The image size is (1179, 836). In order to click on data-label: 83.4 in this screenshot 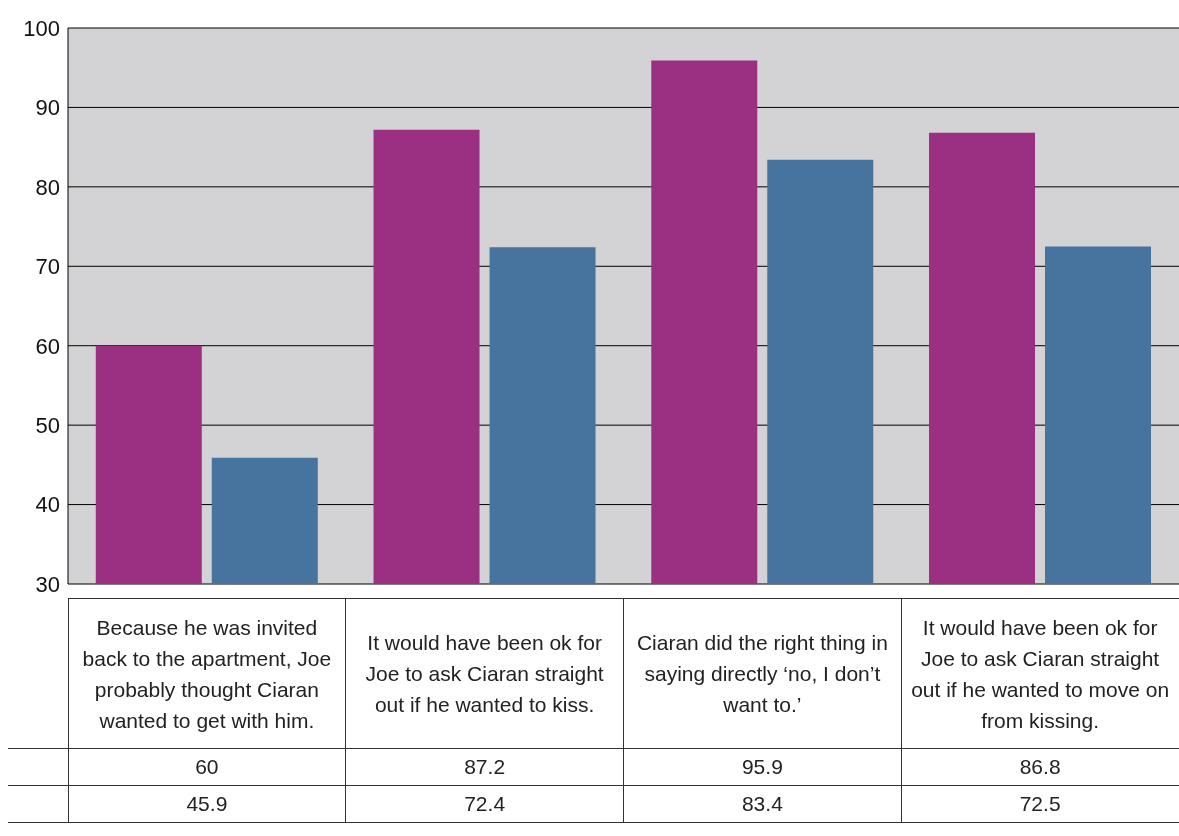, I will do `click(762, 804)`.